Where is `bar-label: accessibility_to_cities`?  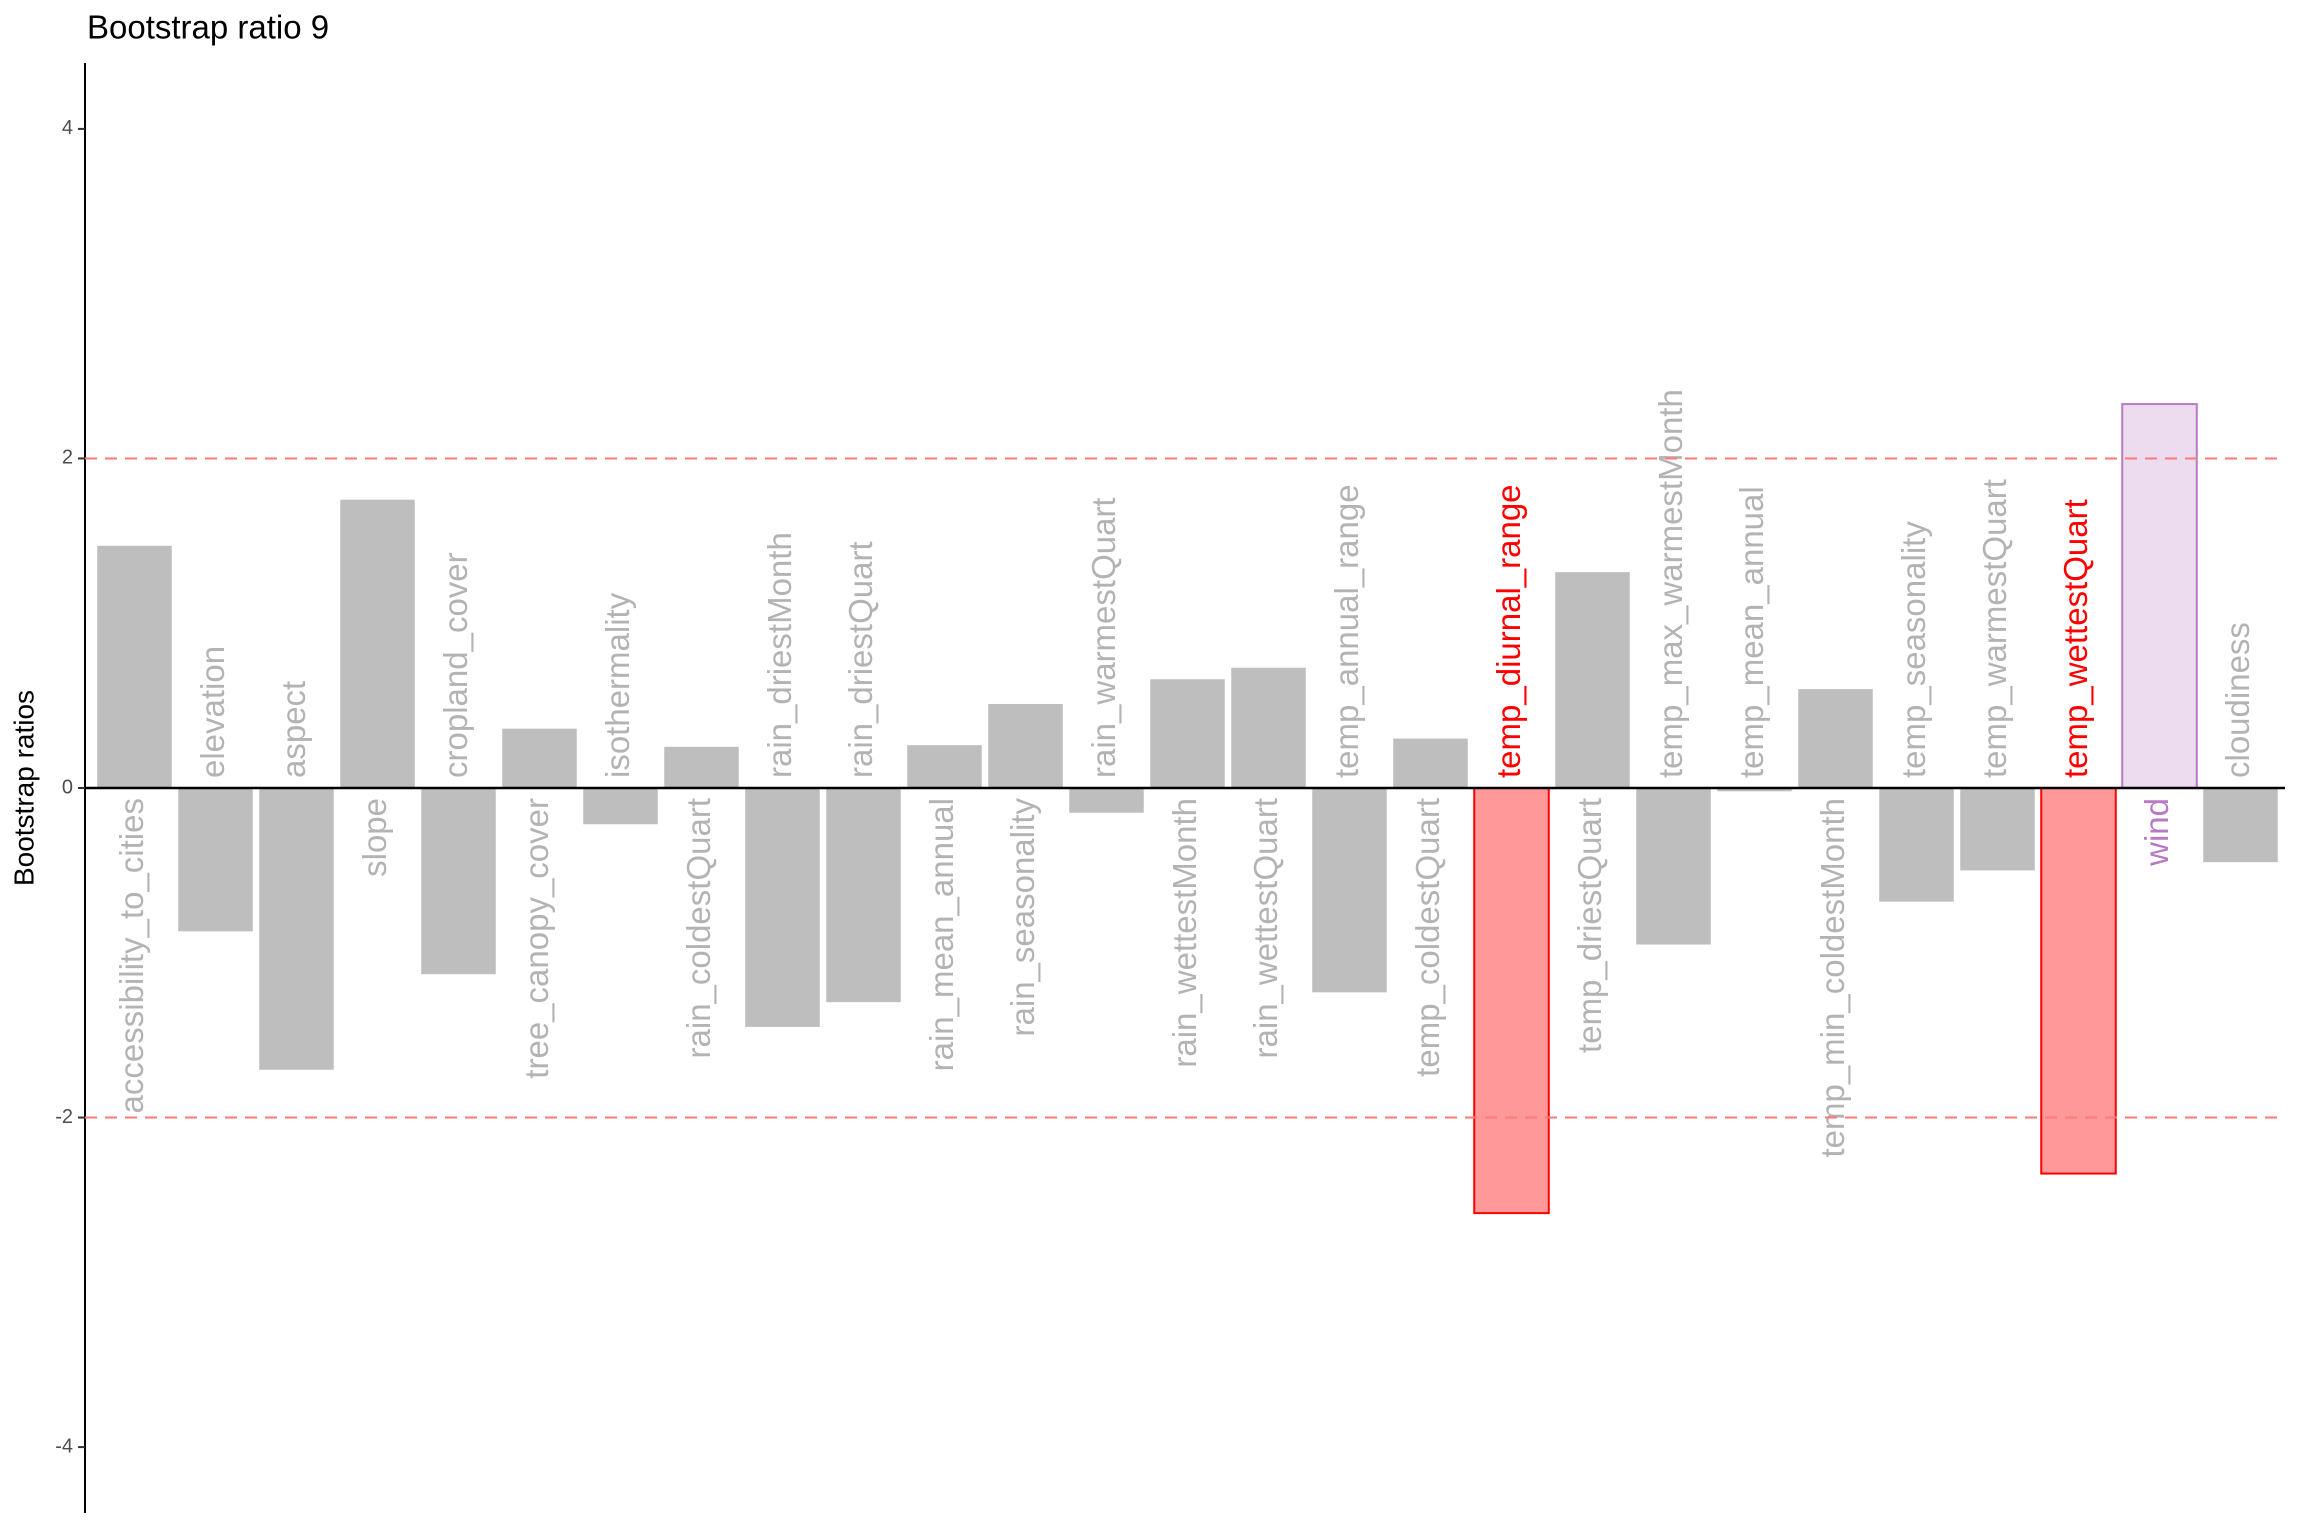
bar-label: accessibility_to_cities is located at coordinates (131, 955).